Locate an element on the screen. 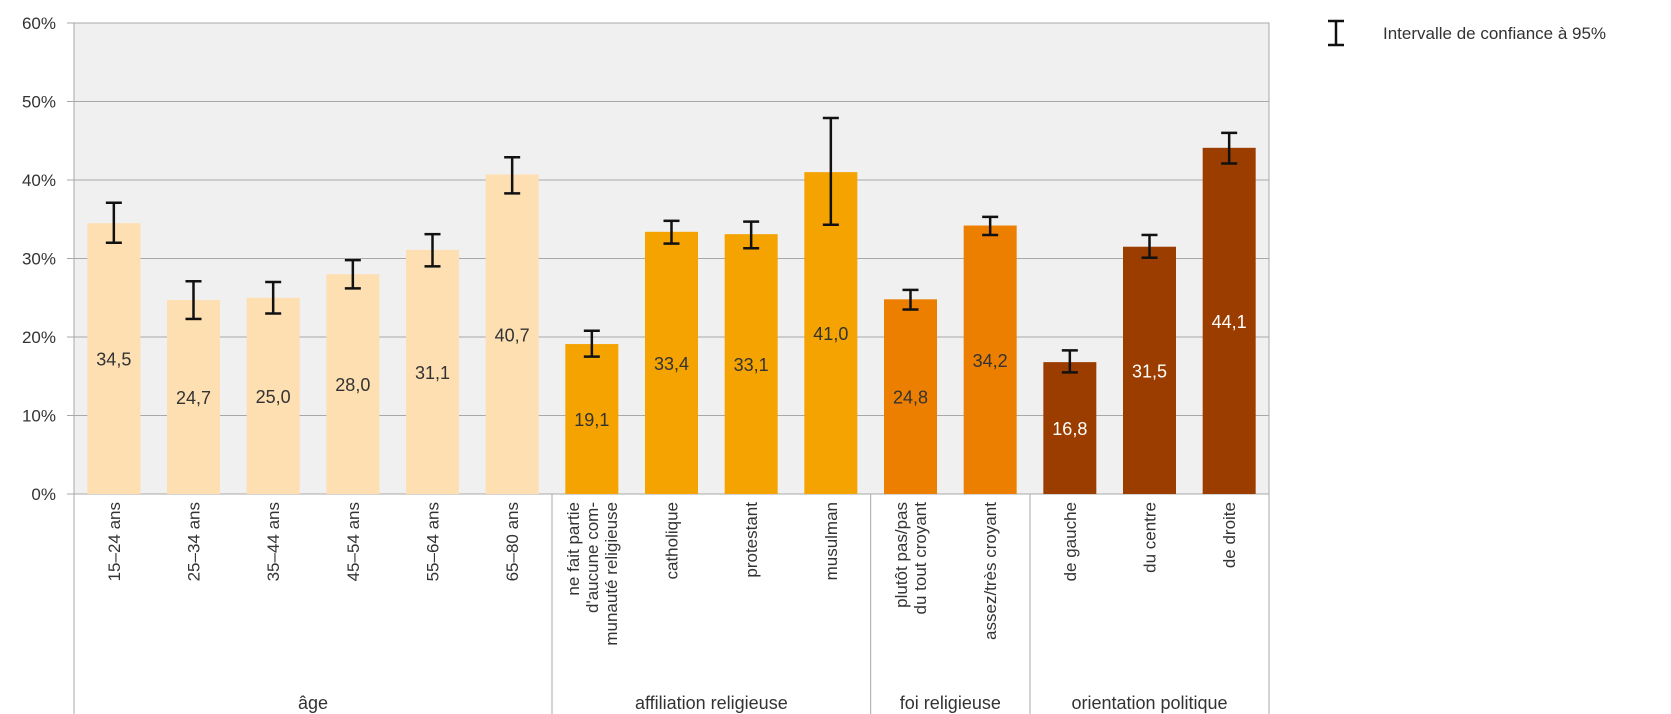  data-label: 40,7 is located at coordinates (512, 335).